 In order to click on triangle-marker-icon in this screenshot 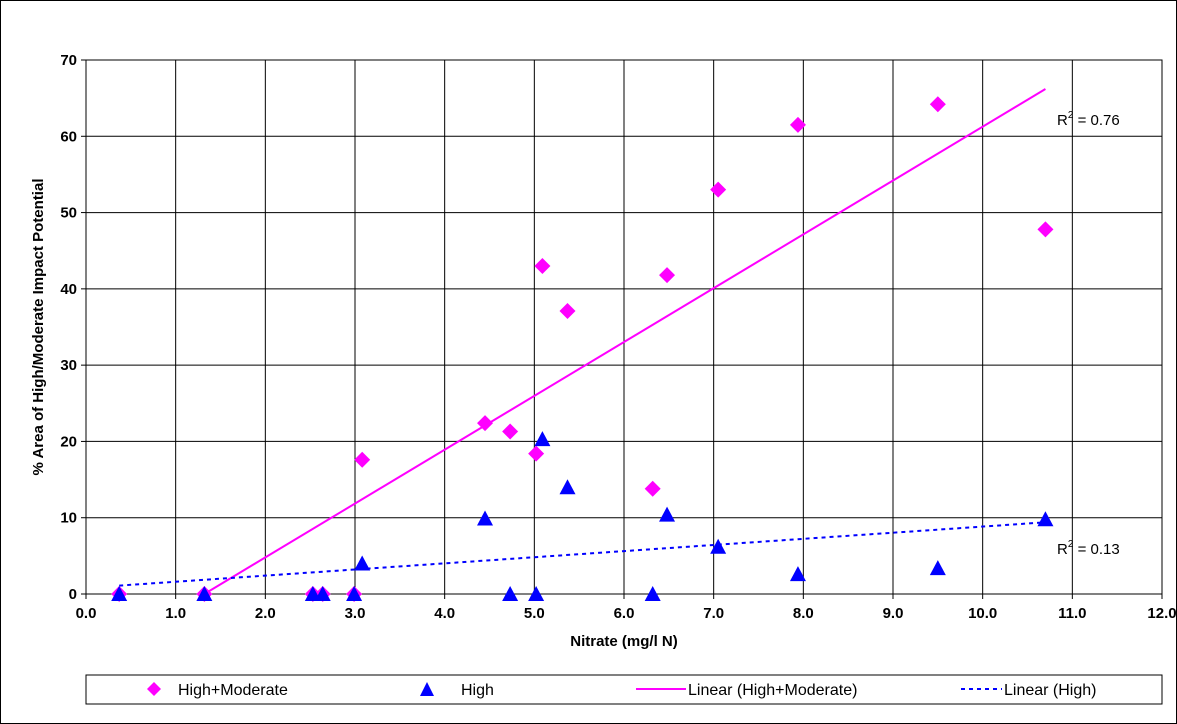, I will do `click(427, 689)`.